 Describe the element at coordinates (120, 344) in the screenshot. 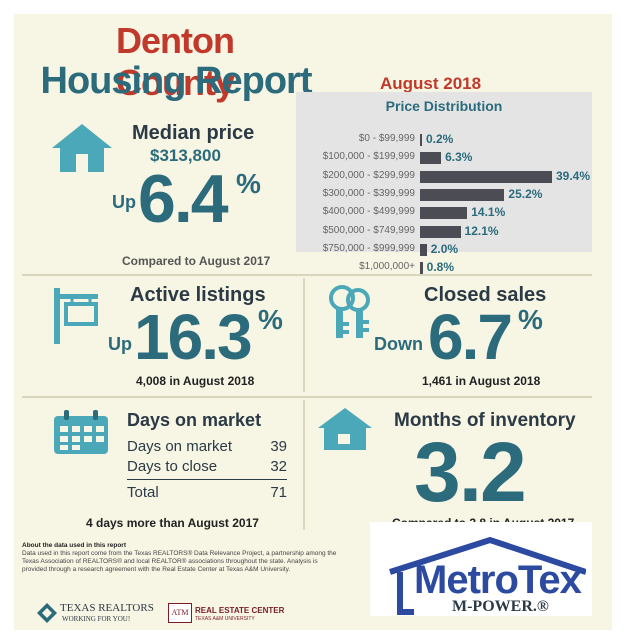

I see `active-direction: Up` at that location.